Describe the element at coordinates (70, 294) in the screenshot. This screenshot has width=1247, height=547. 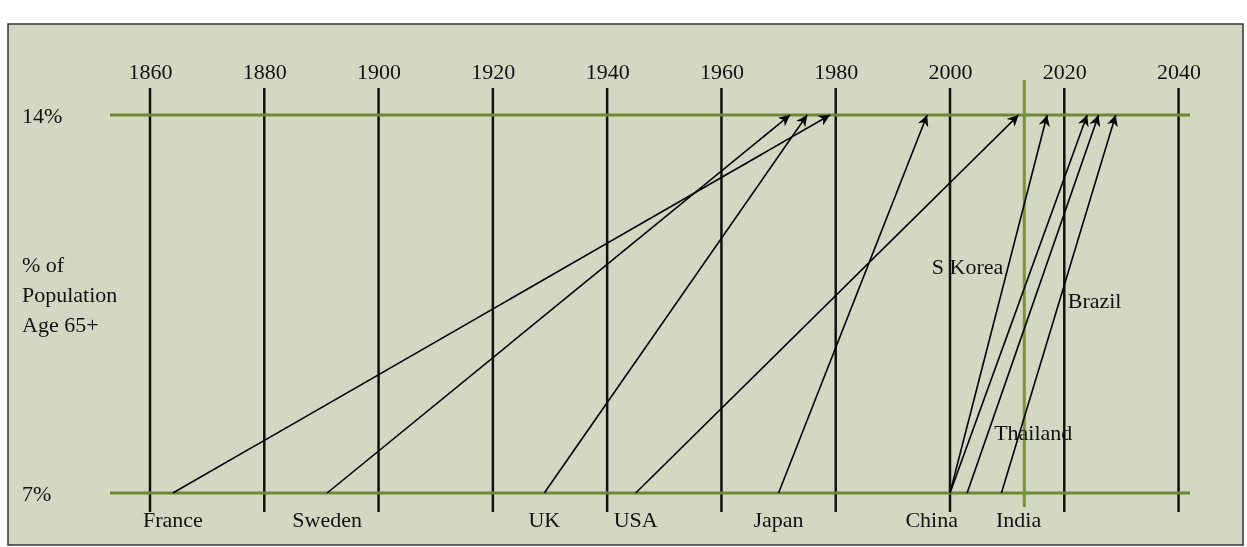
I see `y-axis-title: % of Population Age 65+` at that location.